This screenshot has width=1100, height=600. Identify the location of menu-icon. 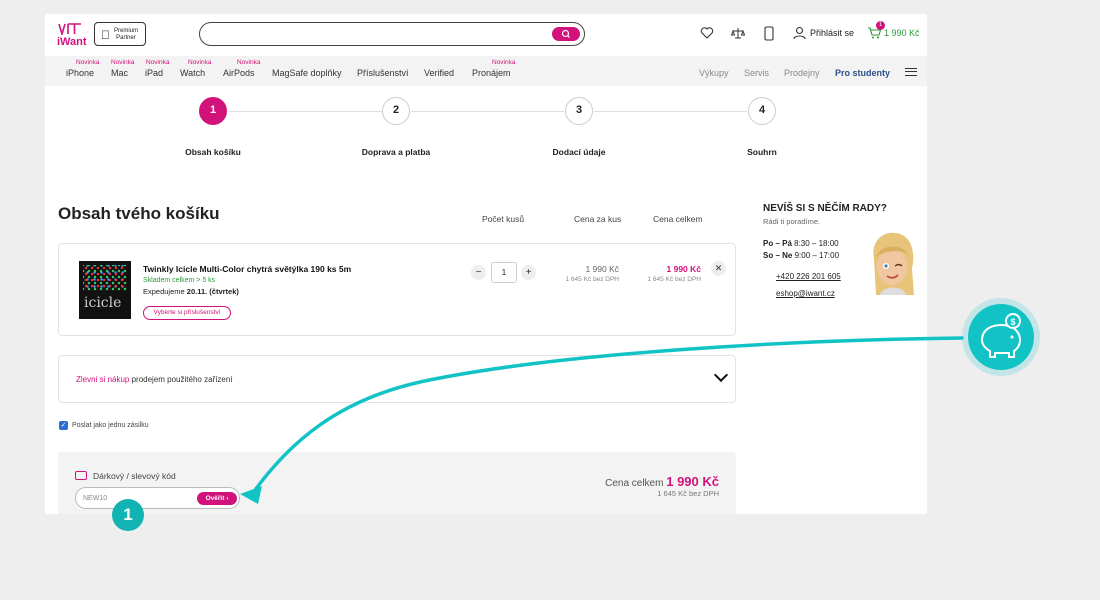
(911, 72).